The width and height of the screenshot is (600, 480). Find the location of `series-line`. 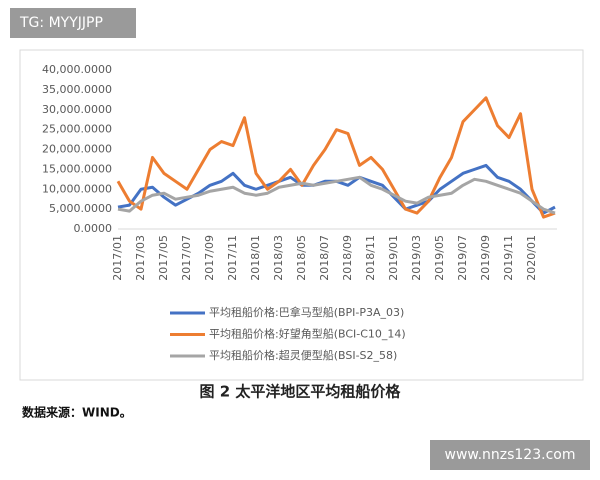

series-line is located at coordinates (336, 195).